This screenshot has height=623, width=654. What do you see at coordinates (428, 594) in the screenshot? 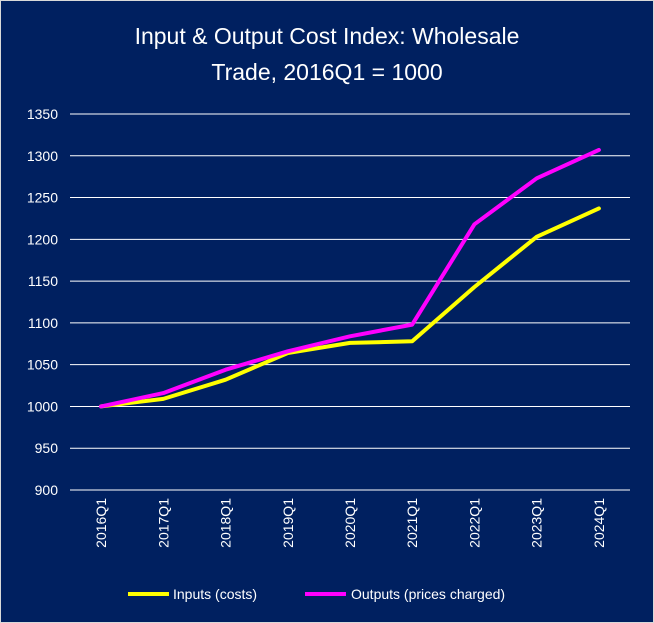
I see `legend-label: Outputs (prices charged)` at bounding box center [428, 594].